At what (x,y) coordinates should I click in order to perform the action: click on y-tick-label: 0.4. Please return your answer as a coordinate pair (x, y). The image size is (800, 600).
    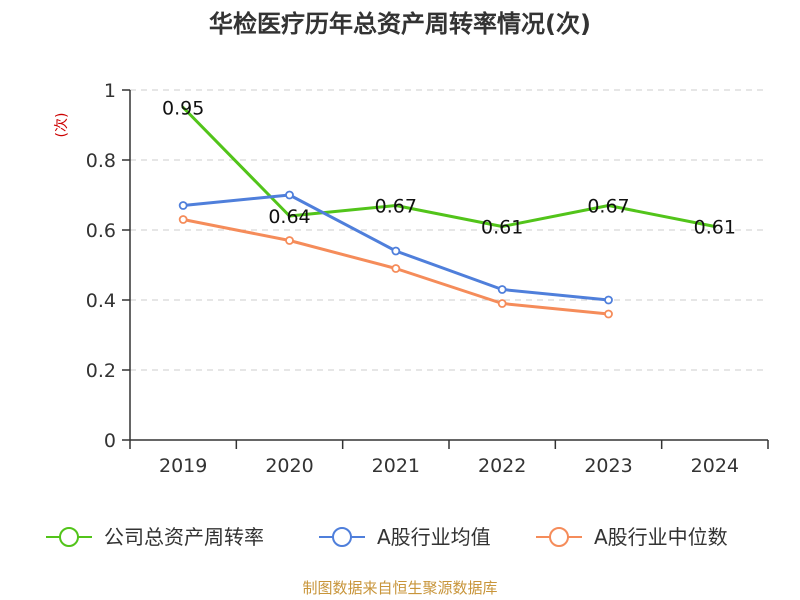
    Looking at the image, I should click on (101, 301).